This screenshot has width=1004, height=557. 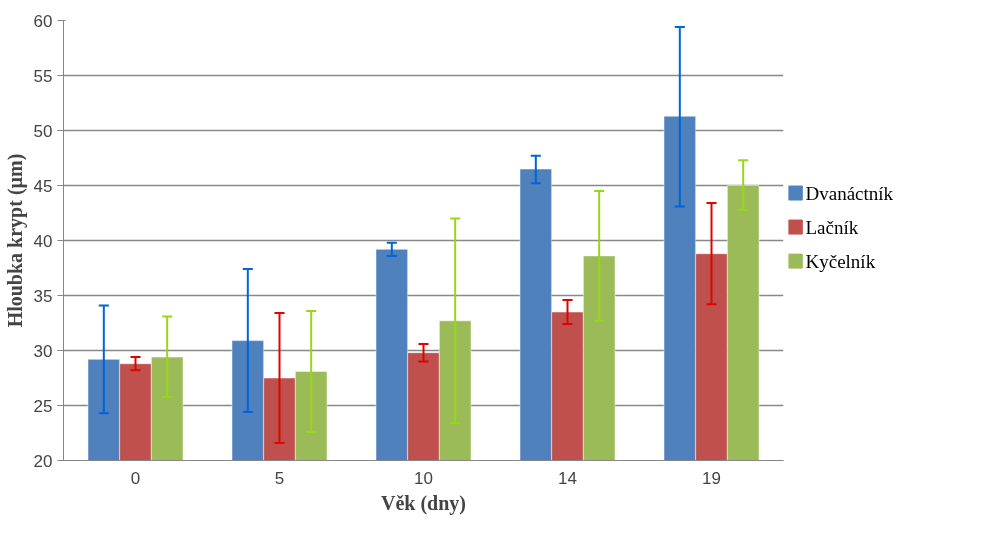 What do you see at coordinates (567, 478) in the screenshot?
I see `x-tick-label: 14` at bounding box center [567, 478].